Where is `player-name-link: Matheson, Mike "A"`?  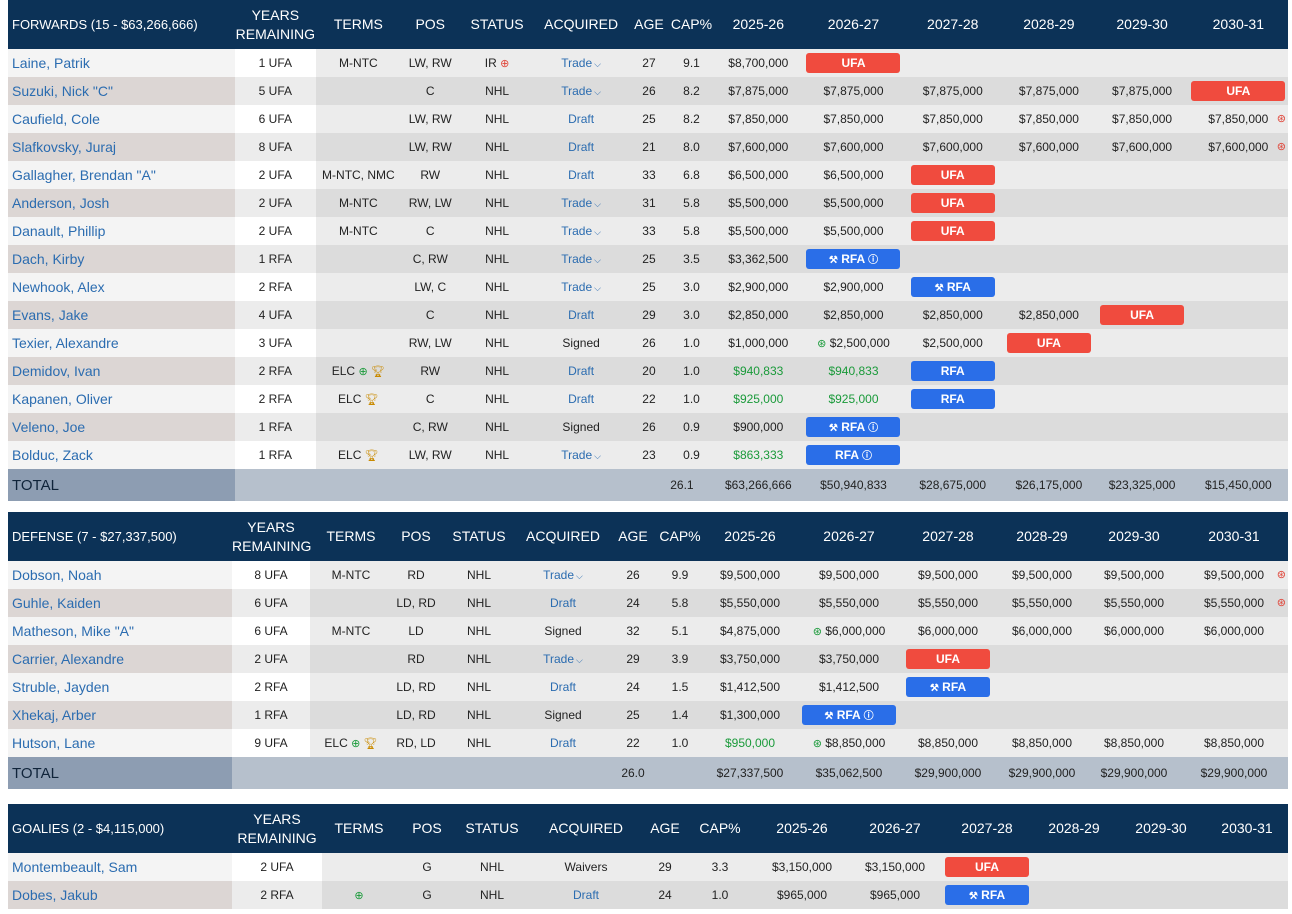
player-name-link: Matheson, Mike "A" is located at coordinates (120, 631).